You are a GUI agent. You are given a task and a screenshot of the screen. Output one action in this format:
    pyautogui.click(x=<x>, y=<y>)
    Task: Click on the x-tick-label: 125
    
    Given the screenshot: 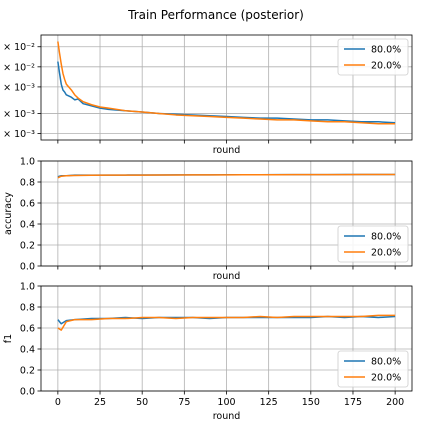 What is the action you would take?
    pyautogui.click(x=269, y=402)
    